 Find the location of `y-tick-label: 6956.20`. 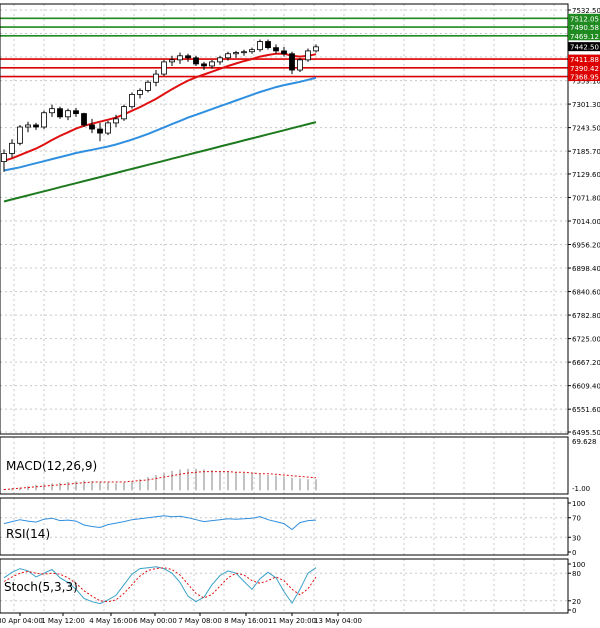

y-tick-label: 6956.20 is located at coordinates (586, 246).